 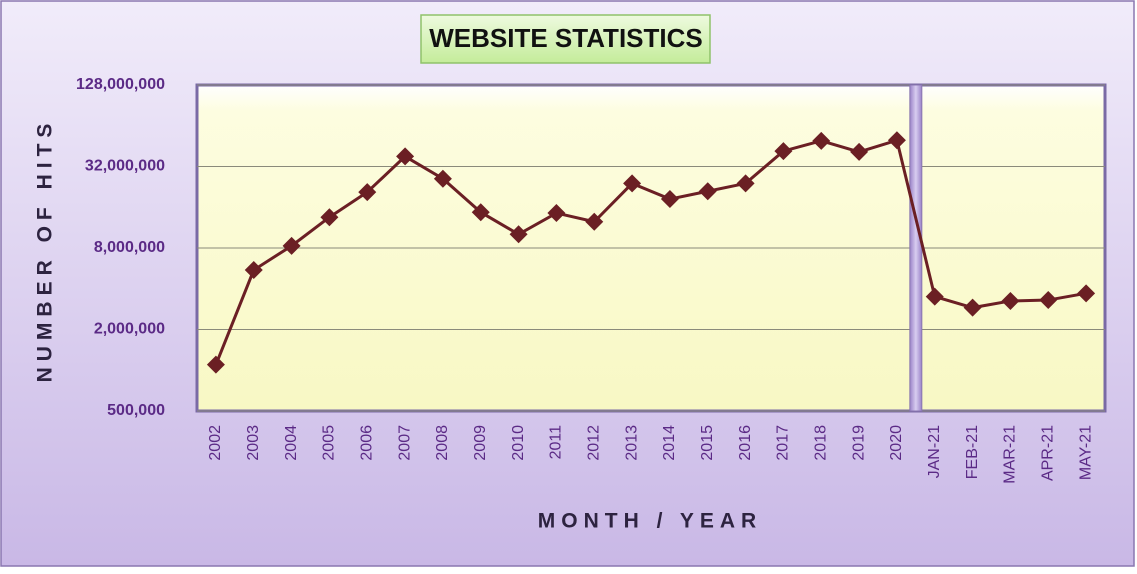 I want to click on x-tick-label: 2013, so click(x=631, y=443).